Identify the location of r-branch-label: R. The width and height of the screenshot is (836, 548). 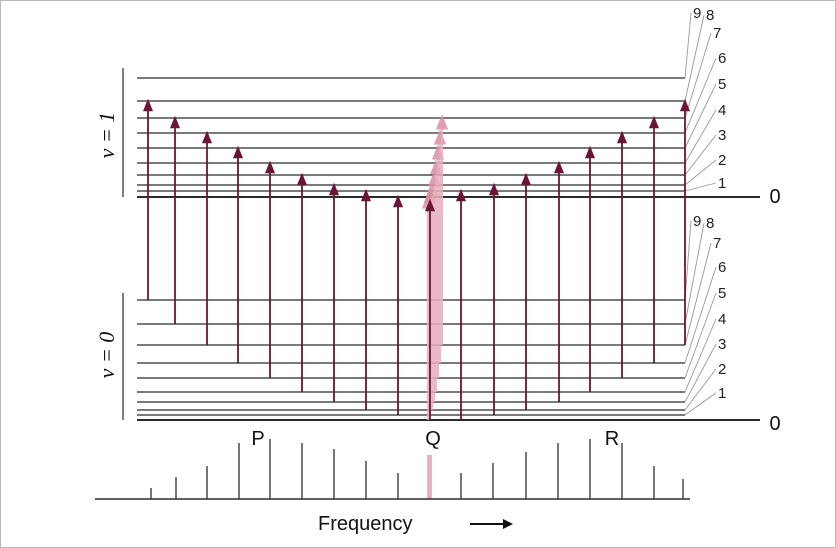
(612, 439).